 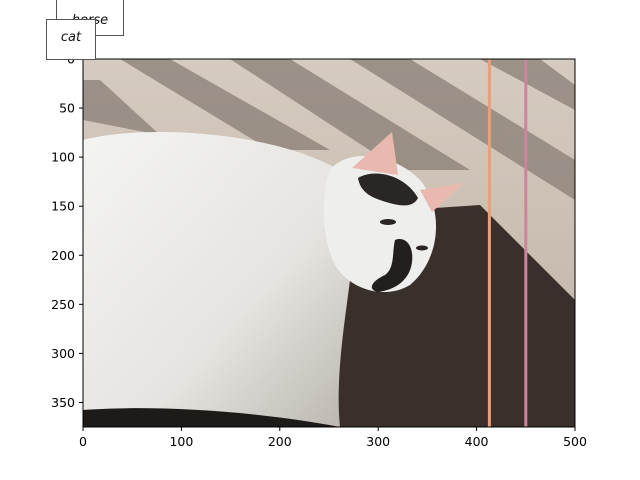 What do you see at coordinates (63, 255) in the screenshot?
I see `y-tick-label-200: 200` at bounding box center [63, 255].